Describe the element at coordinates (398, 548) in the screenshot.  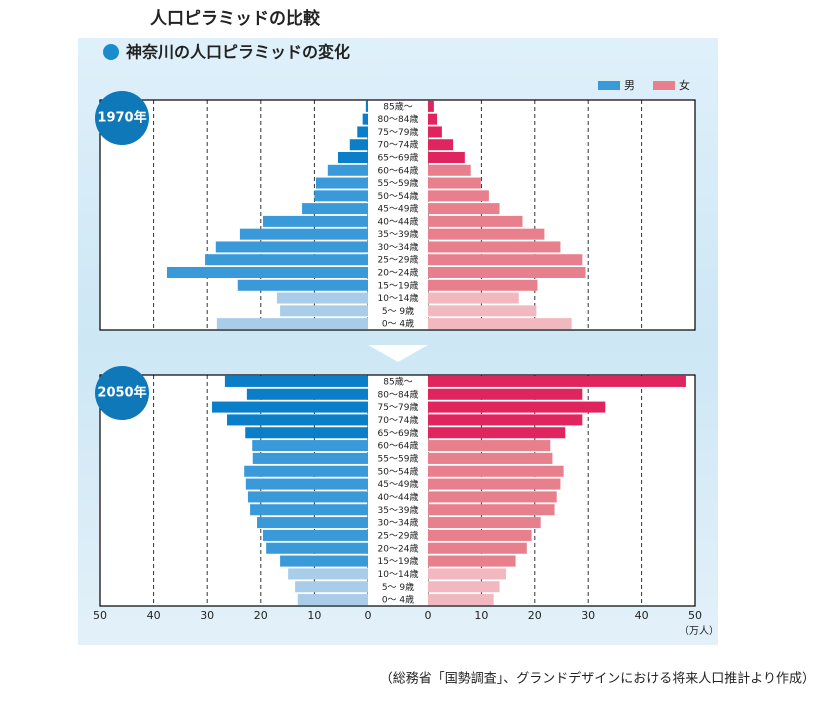
I see `age-label: 20〜24歳` at that location.